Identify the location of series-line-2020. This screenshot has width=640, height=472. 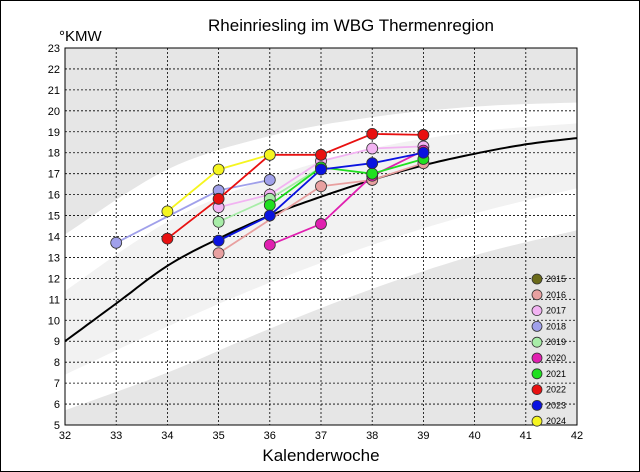
(346, 197).